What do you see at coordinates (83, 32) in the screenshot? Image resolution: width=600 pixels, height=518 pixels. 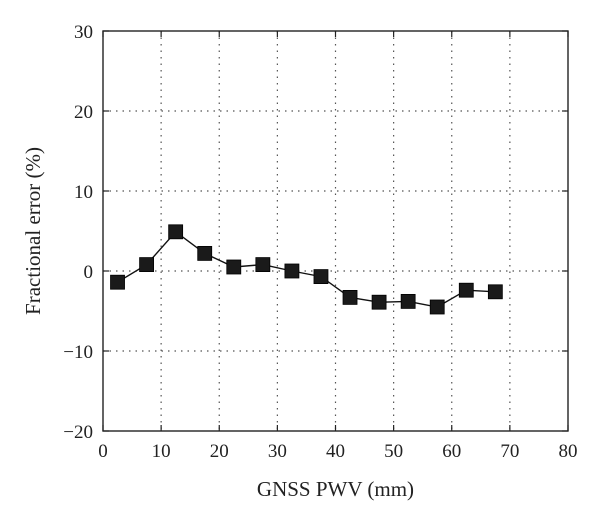 I see `y-tick-label: 30` at bounding box center [83, 32].